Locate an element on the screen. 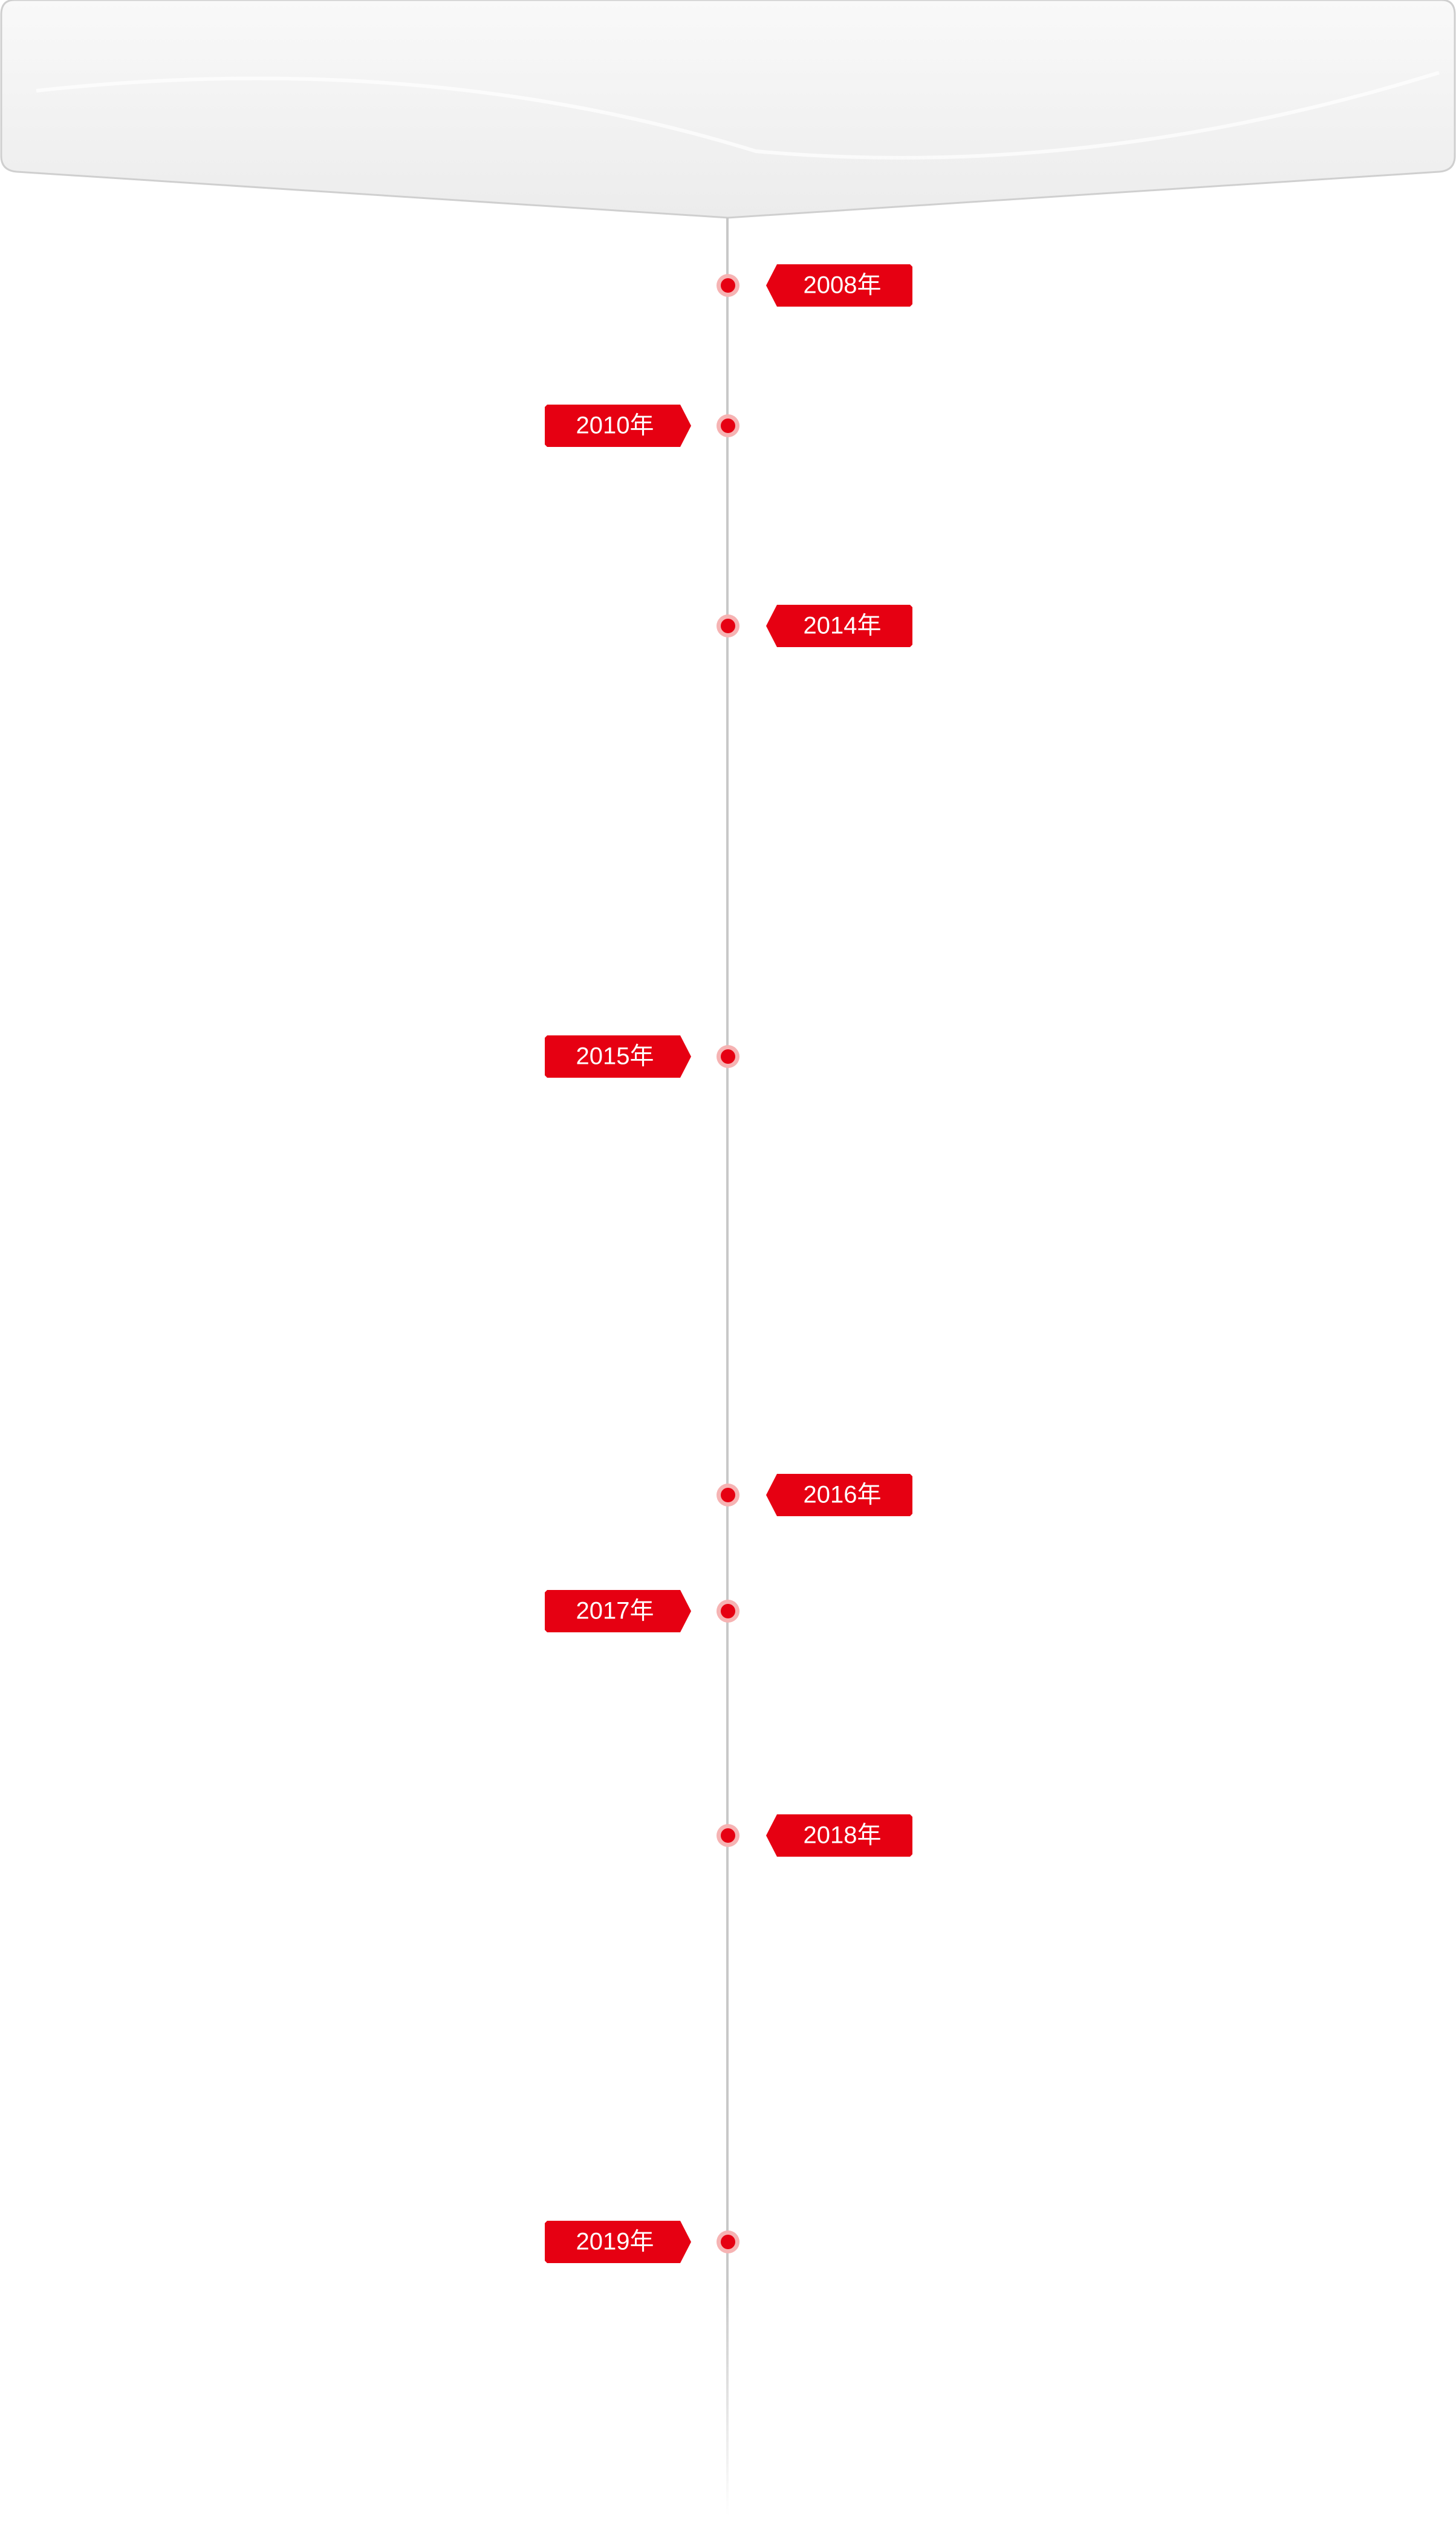 This screenshot has height=2528, width=1456. year-label: 2015年 is located at coordinates (615, 1056).